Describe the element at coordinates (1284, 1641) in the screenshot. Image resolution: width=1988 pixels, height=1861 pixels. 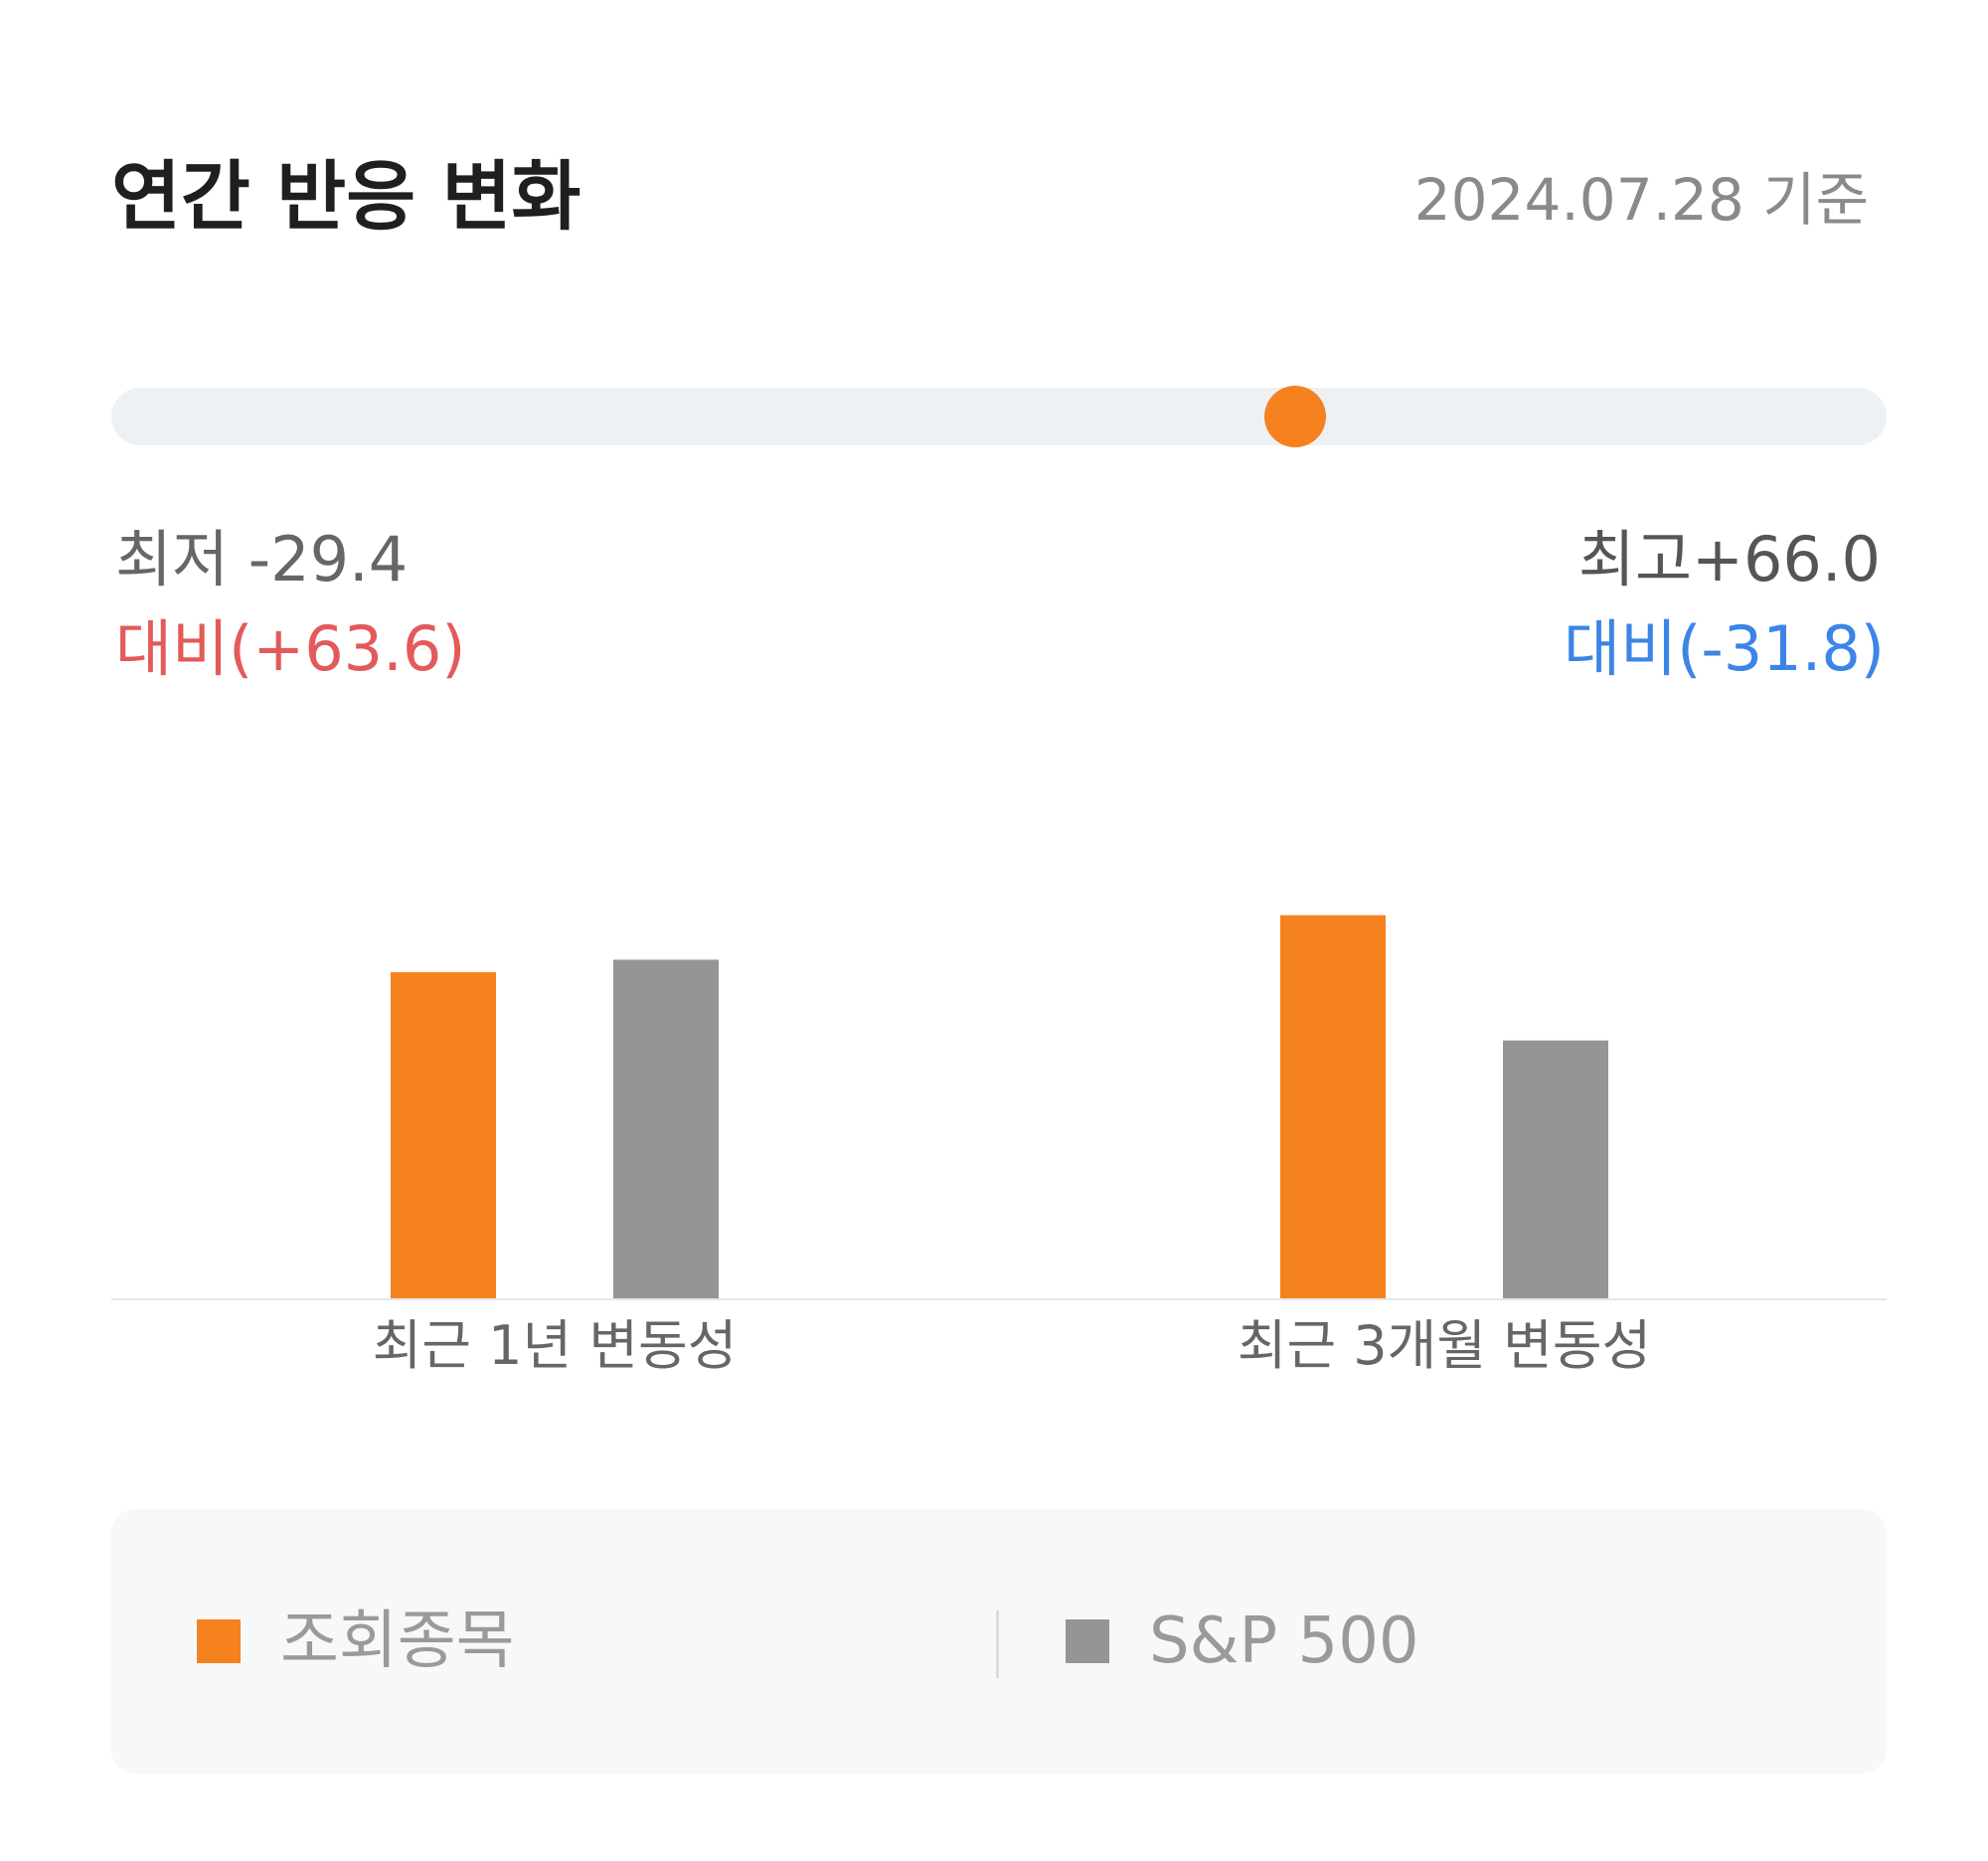
I see `legend-label-sp500: S&P 500` at that location.